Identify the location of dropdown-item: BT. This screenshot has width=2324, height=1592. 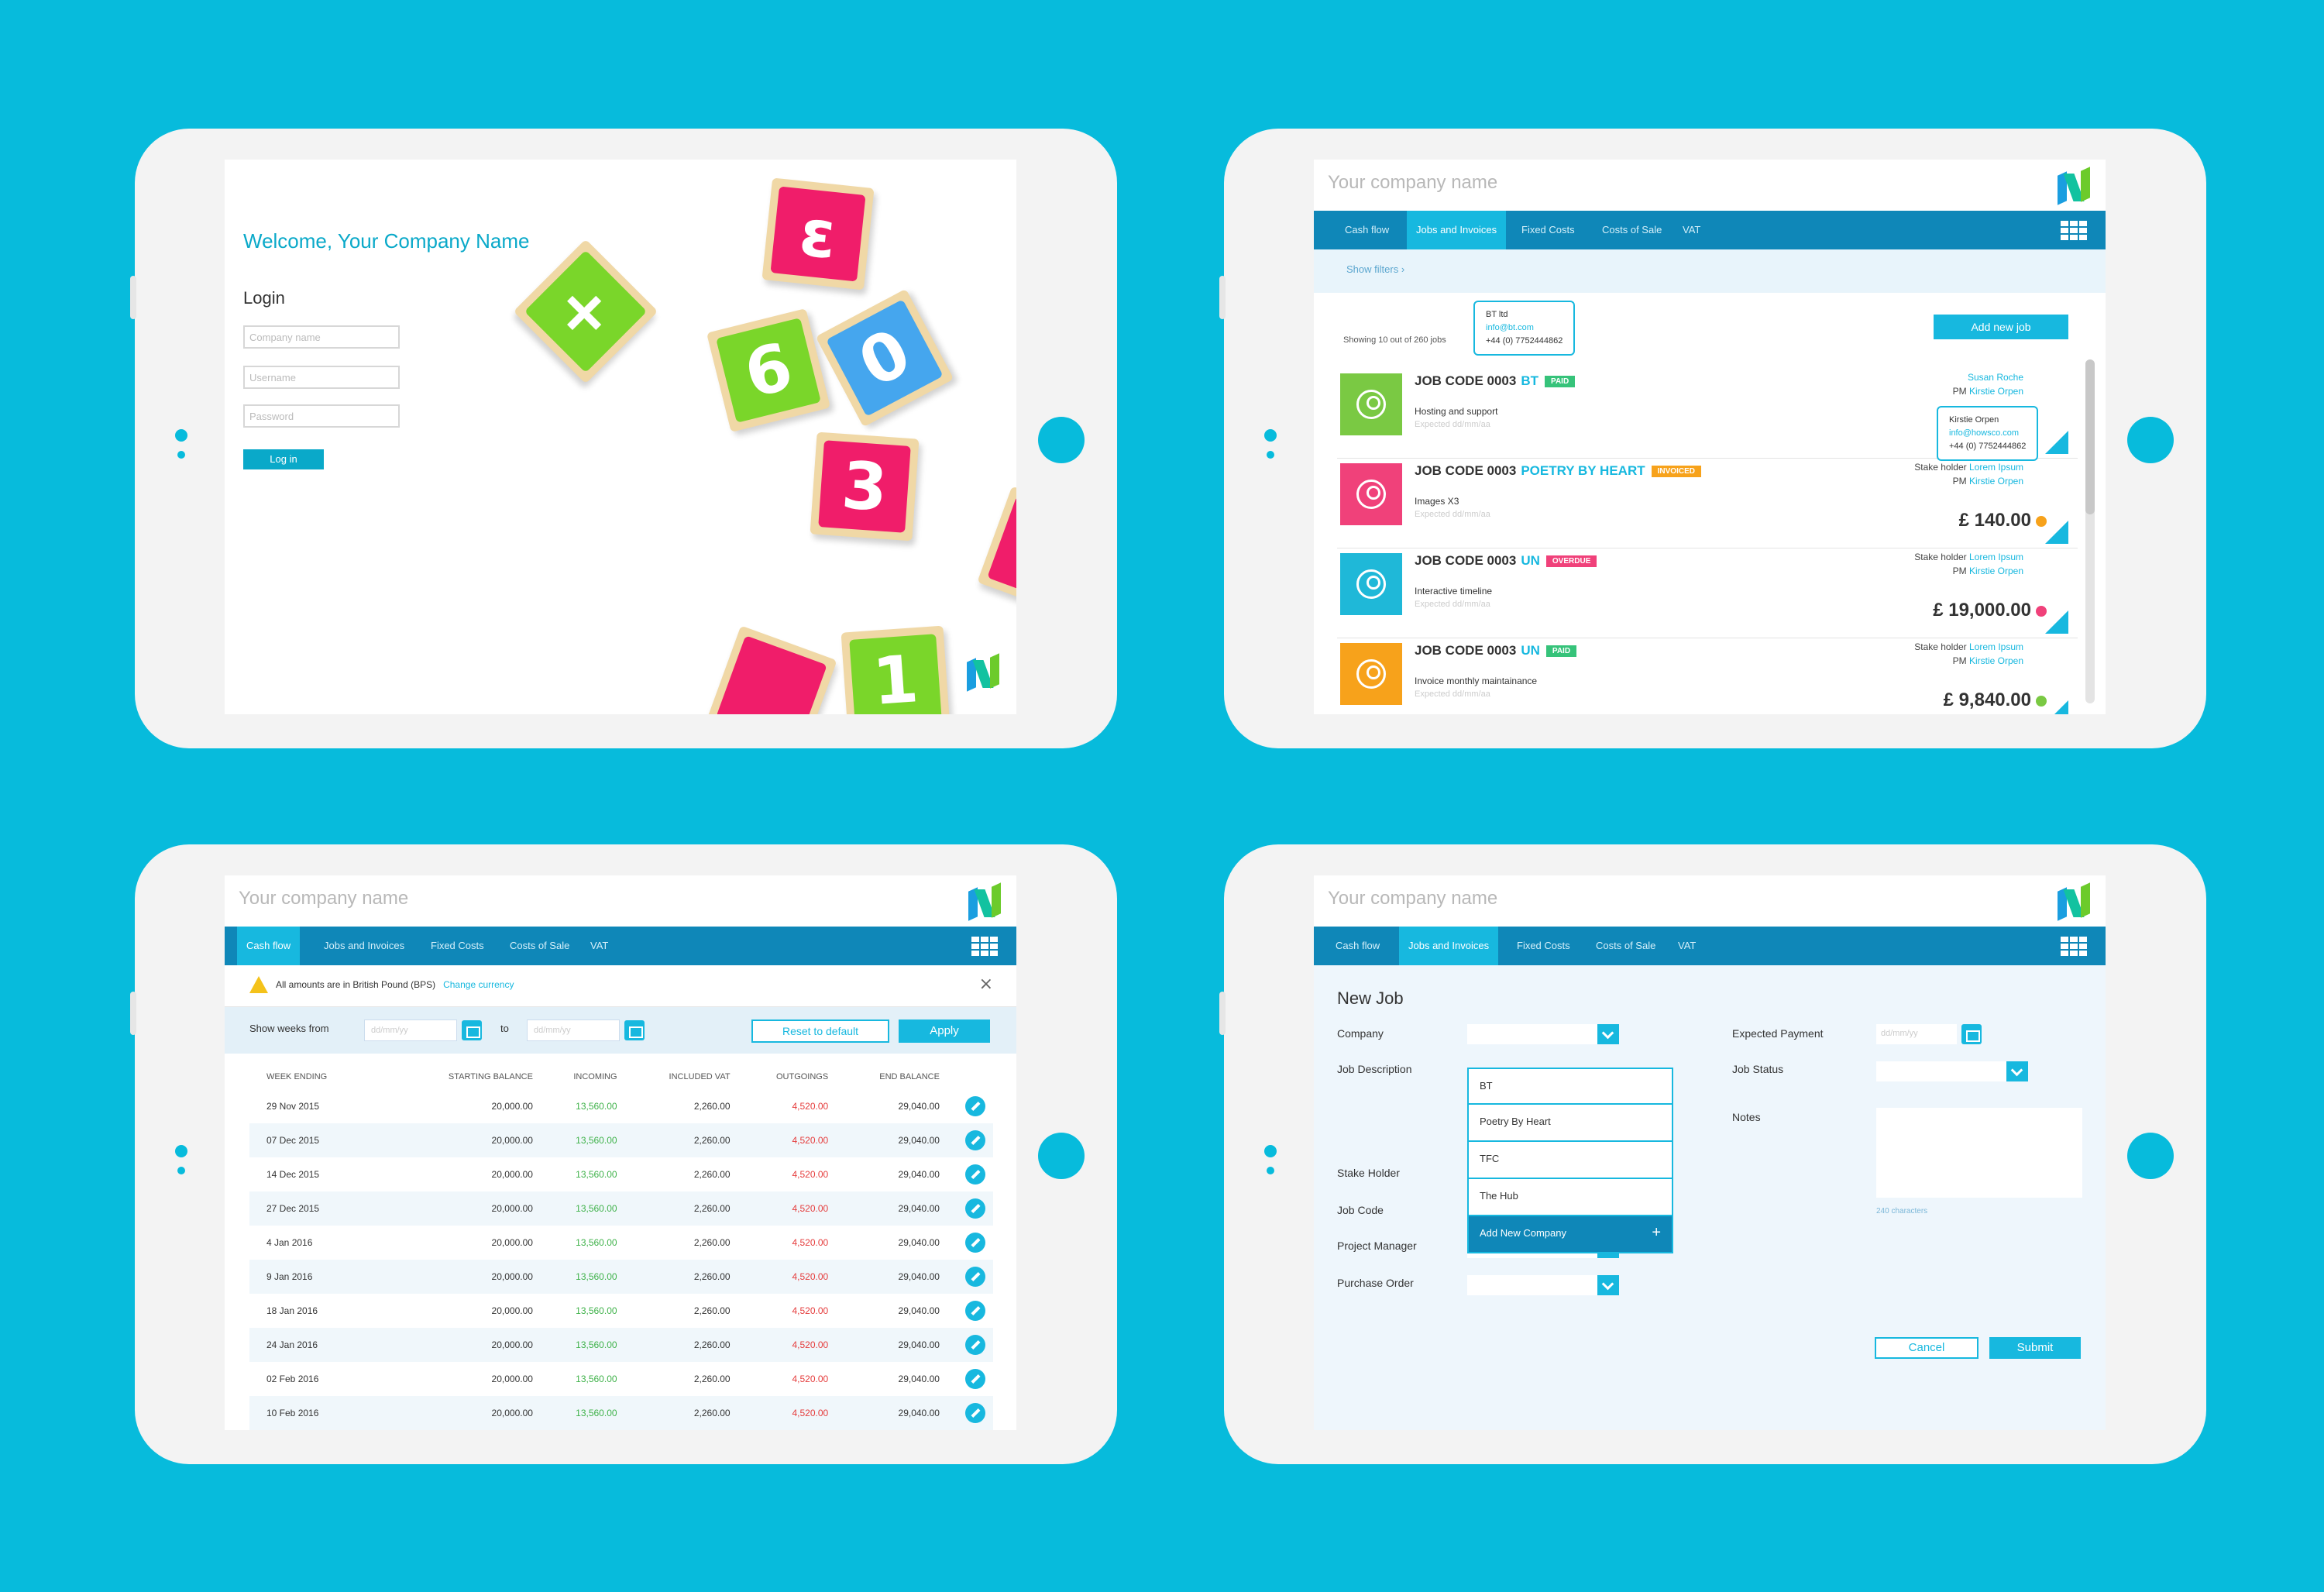
(1570, 1086).